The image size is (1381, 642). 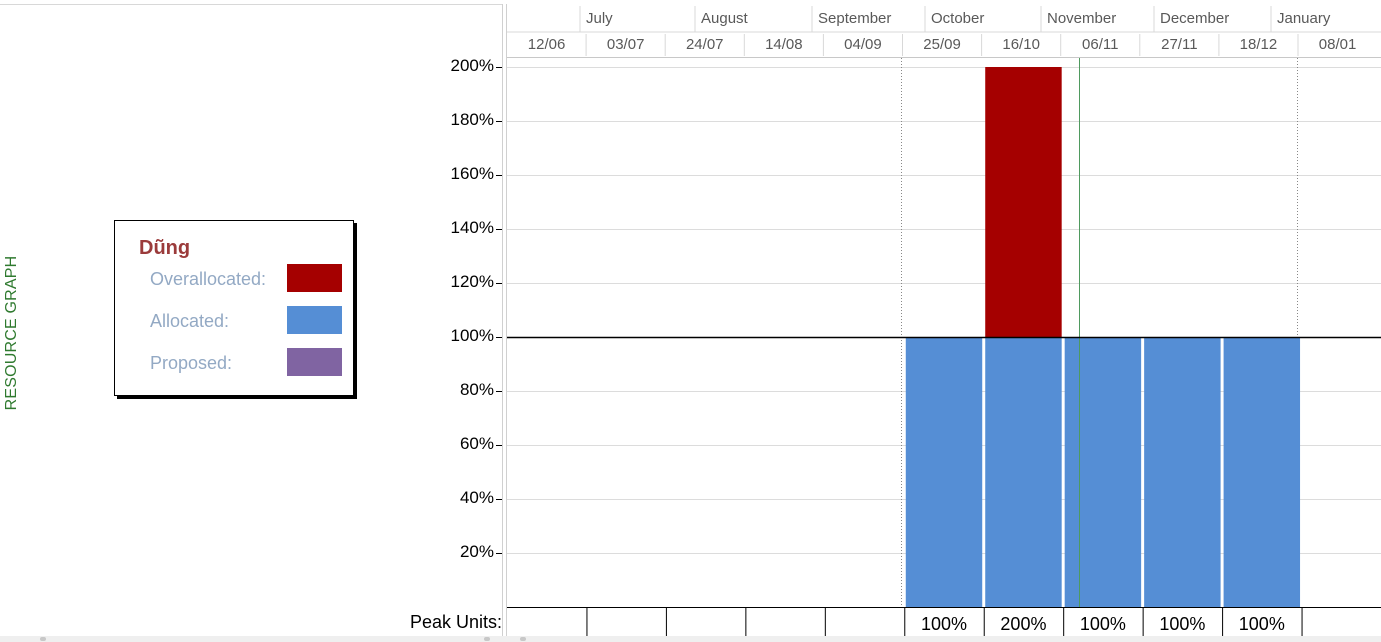 What do you see at coordinates (472, 119) in the screenshot?
I see `y-tick-label: 180%` at bounding box center [472, 119].